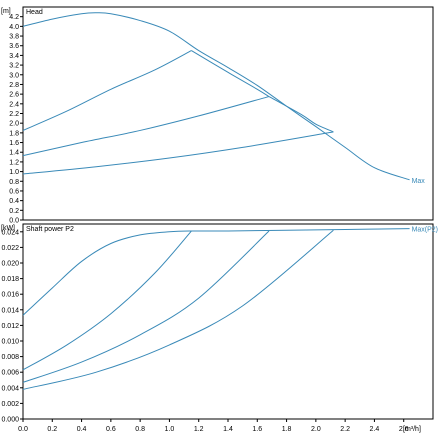 The width and height of the screenshot is (445, 435). Describe the element at coordinates (8, 228) in the screenshot. I see `power-y-unit: [kW]` at that location.